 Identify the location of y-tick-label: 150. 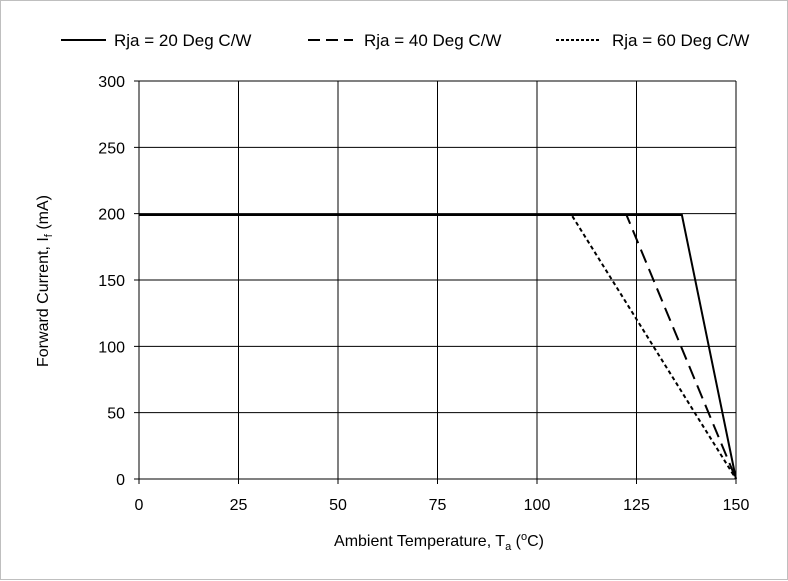
(111, 281).